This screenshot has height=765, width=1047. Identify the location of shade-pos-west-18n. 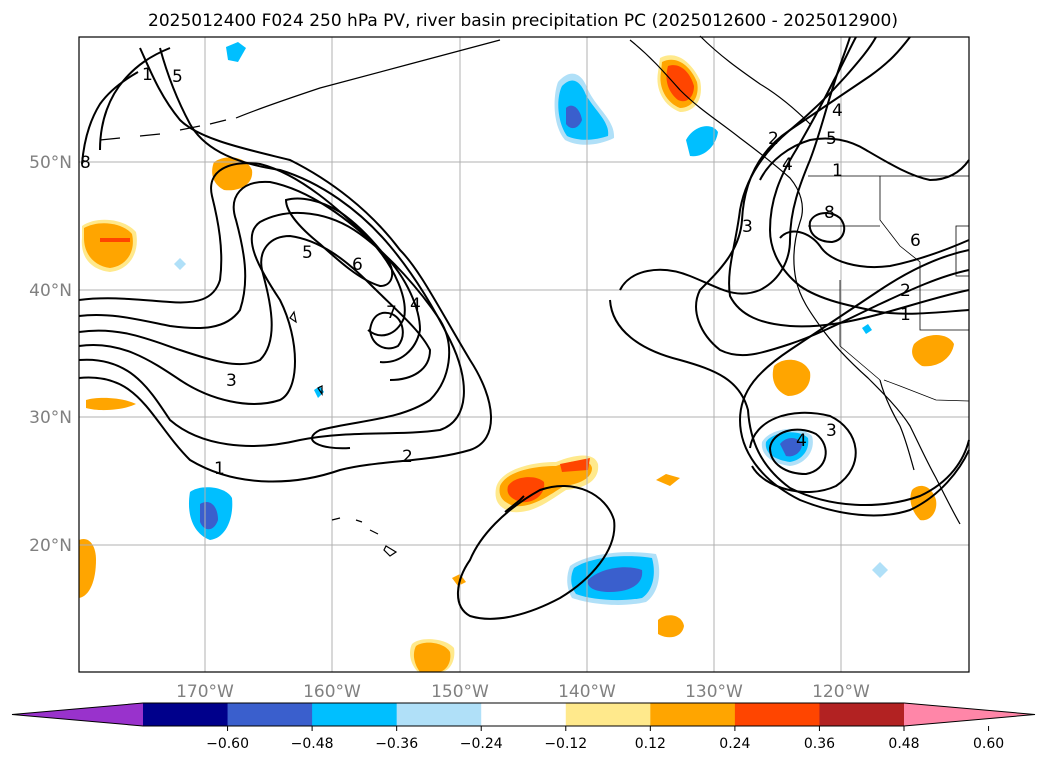
(87, 568).